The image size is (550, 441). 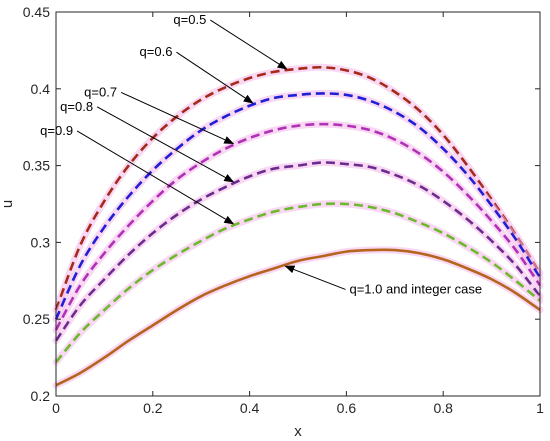 What do you see at coordinates (8, 204) in the screenshot?
I see `y-axis-label: u` at bounding box center [8, 204].